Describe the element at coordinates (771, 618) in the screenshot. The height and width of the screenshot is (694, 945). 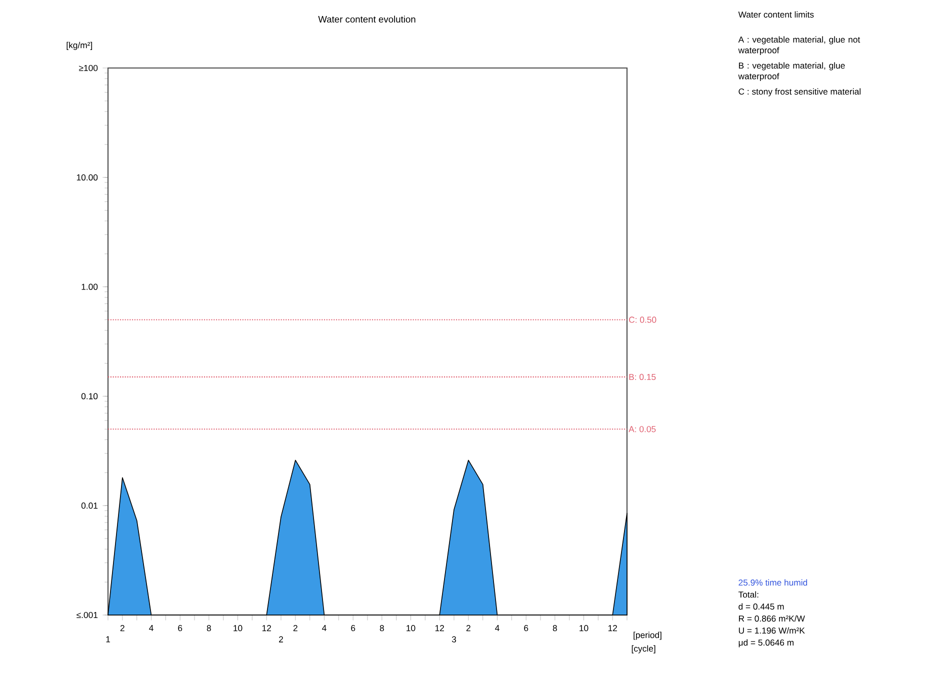
I see `text: R = 0.866 m²K/W` at that location.